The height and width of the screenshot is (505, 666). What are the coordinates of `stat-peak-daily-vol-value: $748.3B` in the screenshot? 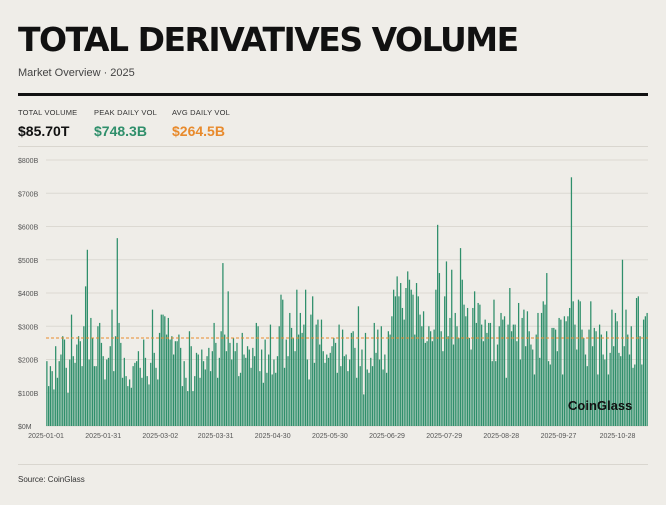 It's located at (120, 131).